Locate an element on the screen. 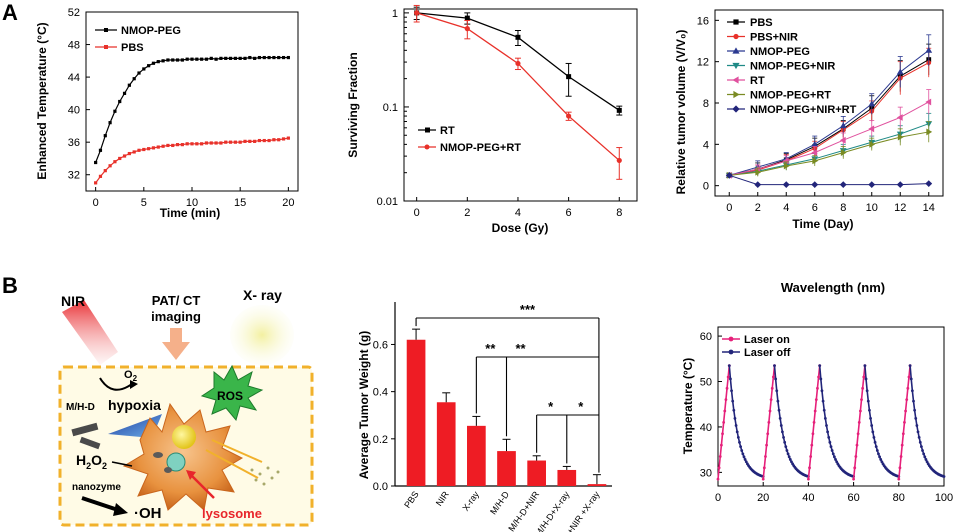 Image resolution: width=969 pixels, height=532 pixels. c3-legend-label: NMOP-PEG+NIR+RT is located at coordinates (803, 110).